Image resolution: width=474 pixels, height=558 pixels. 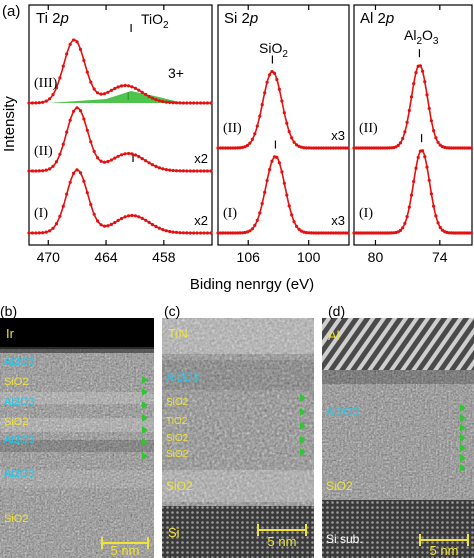 I want to click on tem-image-d, so click(x=398, y=438).